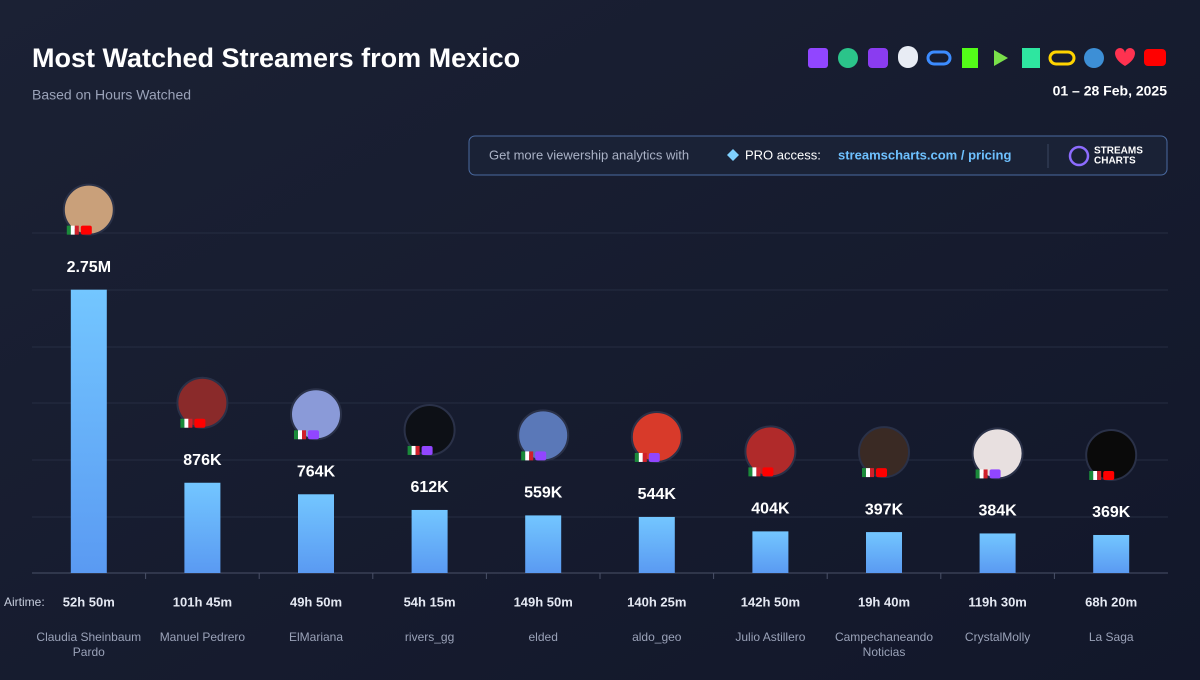 This screenshot has width=1200, height=680. I want to click on airtime: 54h 15m, so click(430, 601).